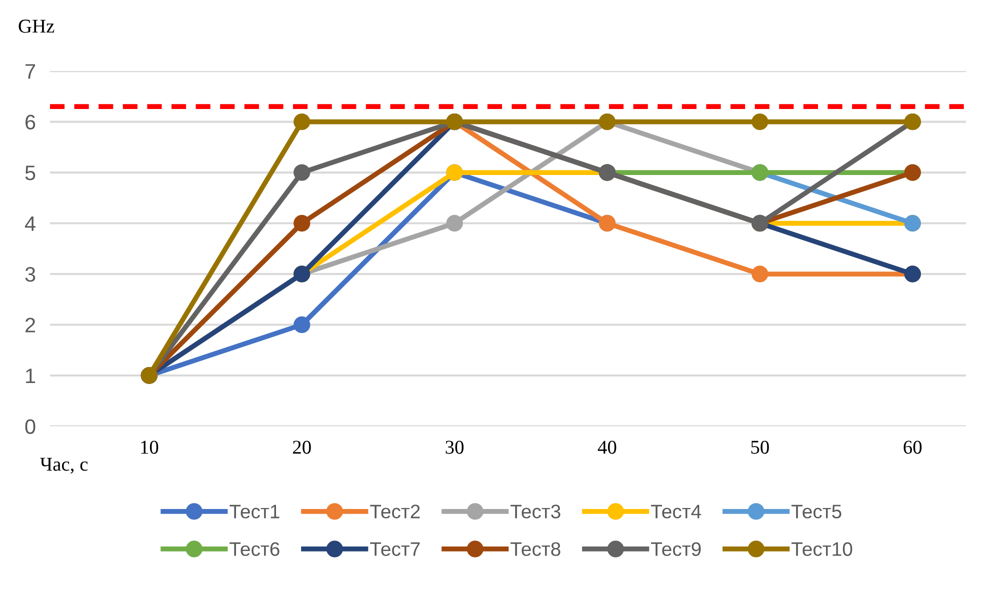  Describe the element at coordinates (913, 447) in the screenshot. I see `x-tick-label: 60` at that location.